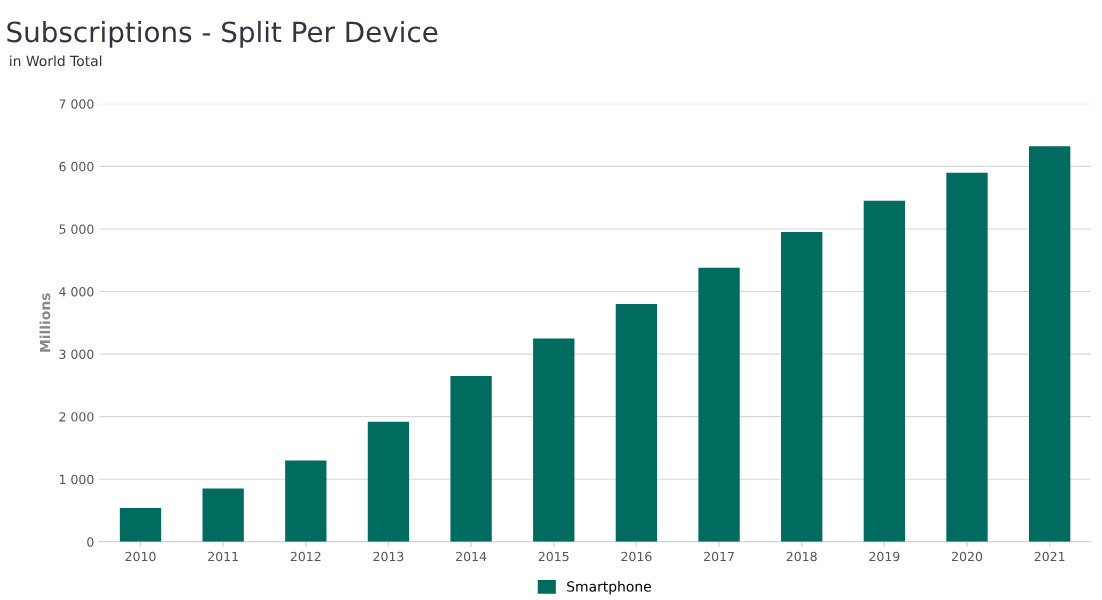  I want to click on x-tick-label: 2015, so click(553, 556).